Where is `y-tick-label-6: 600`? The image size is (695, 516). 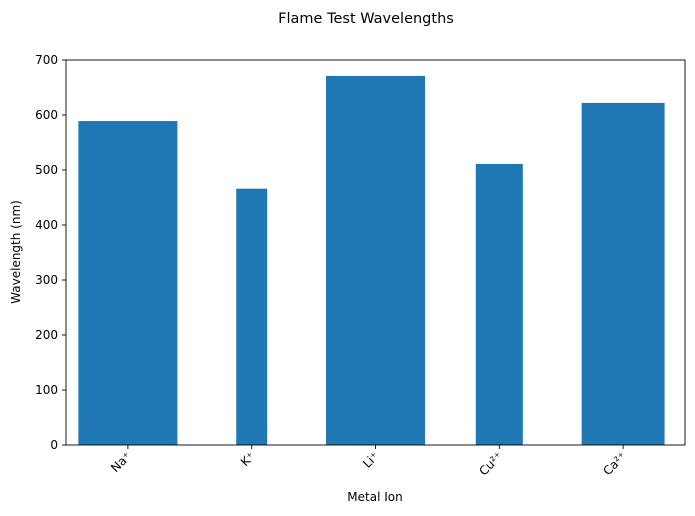
y-tick-label-6: 600 is located at coordinates (46, 115).